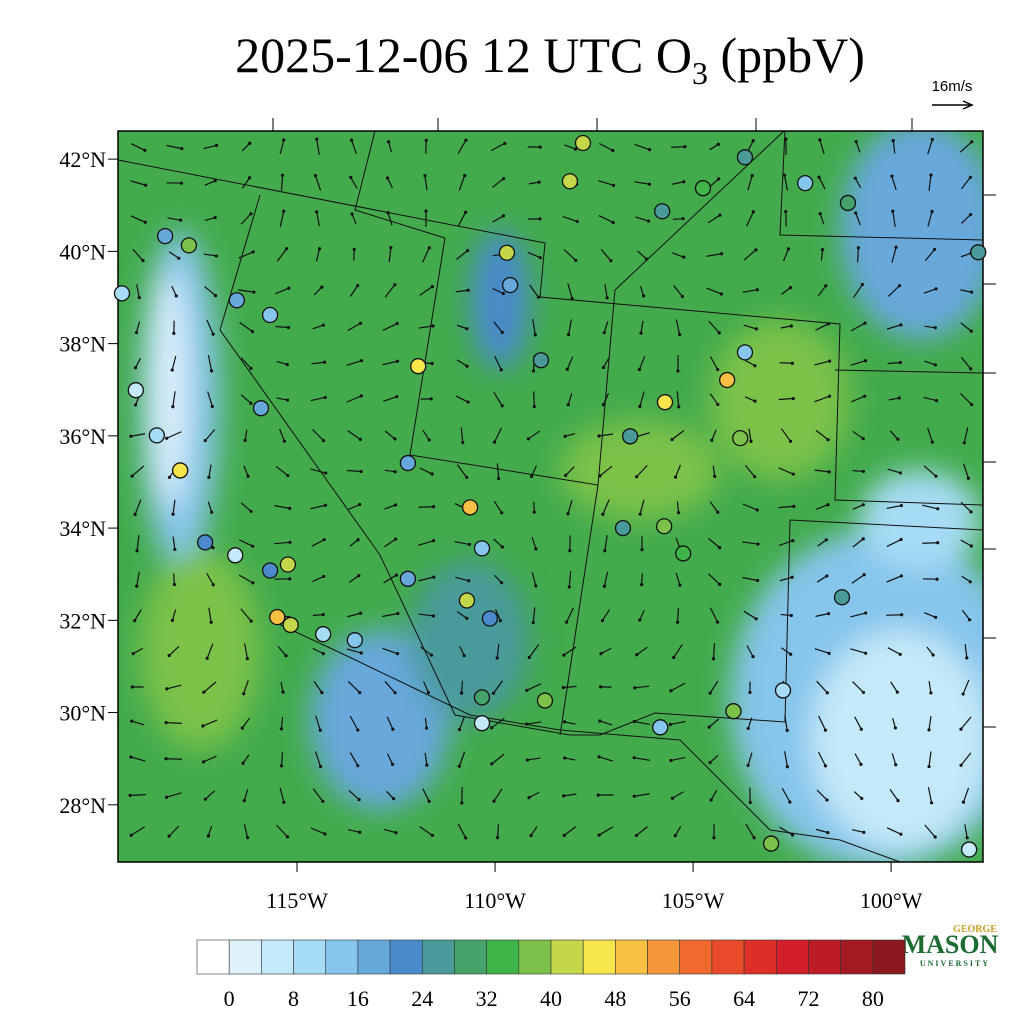 The width and height of the screenshot is (1024, 1024). What do you see at coordinates (82, 528) in the screenshot?
I see `lat-label: 34°N` at bounding box center [82, 528].